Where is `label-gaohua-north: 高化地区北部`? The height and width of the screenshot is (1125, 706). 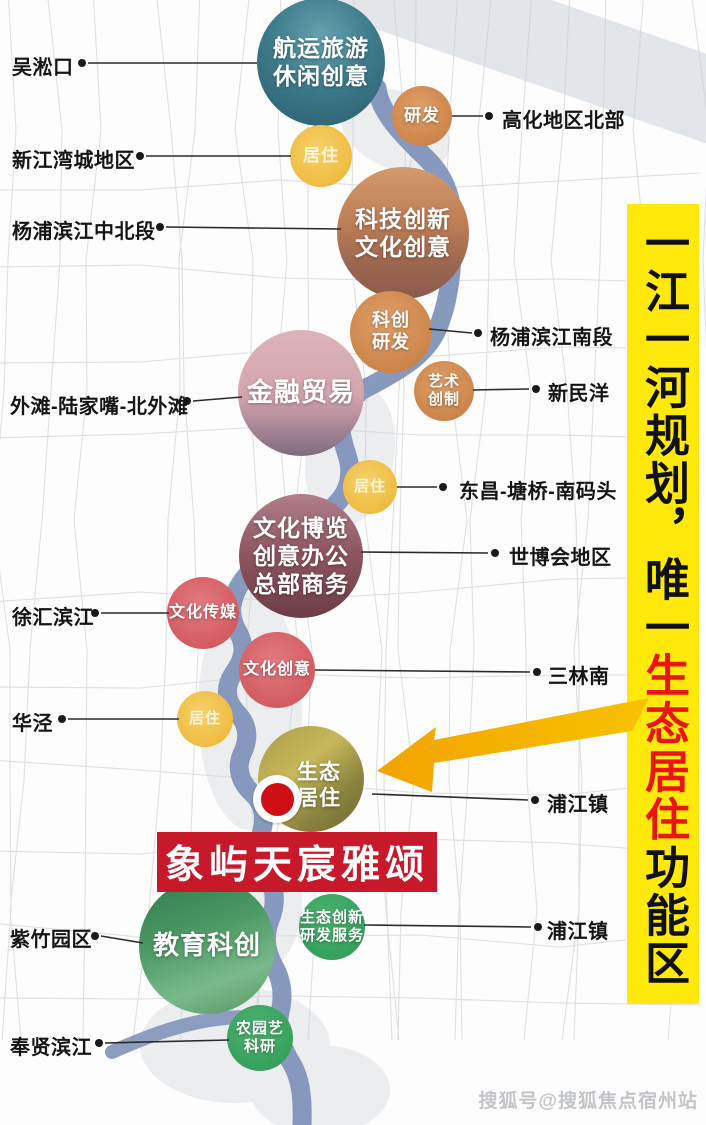 label-gaohua-north: 高化地区北部 is located at coordinates (563, 121).